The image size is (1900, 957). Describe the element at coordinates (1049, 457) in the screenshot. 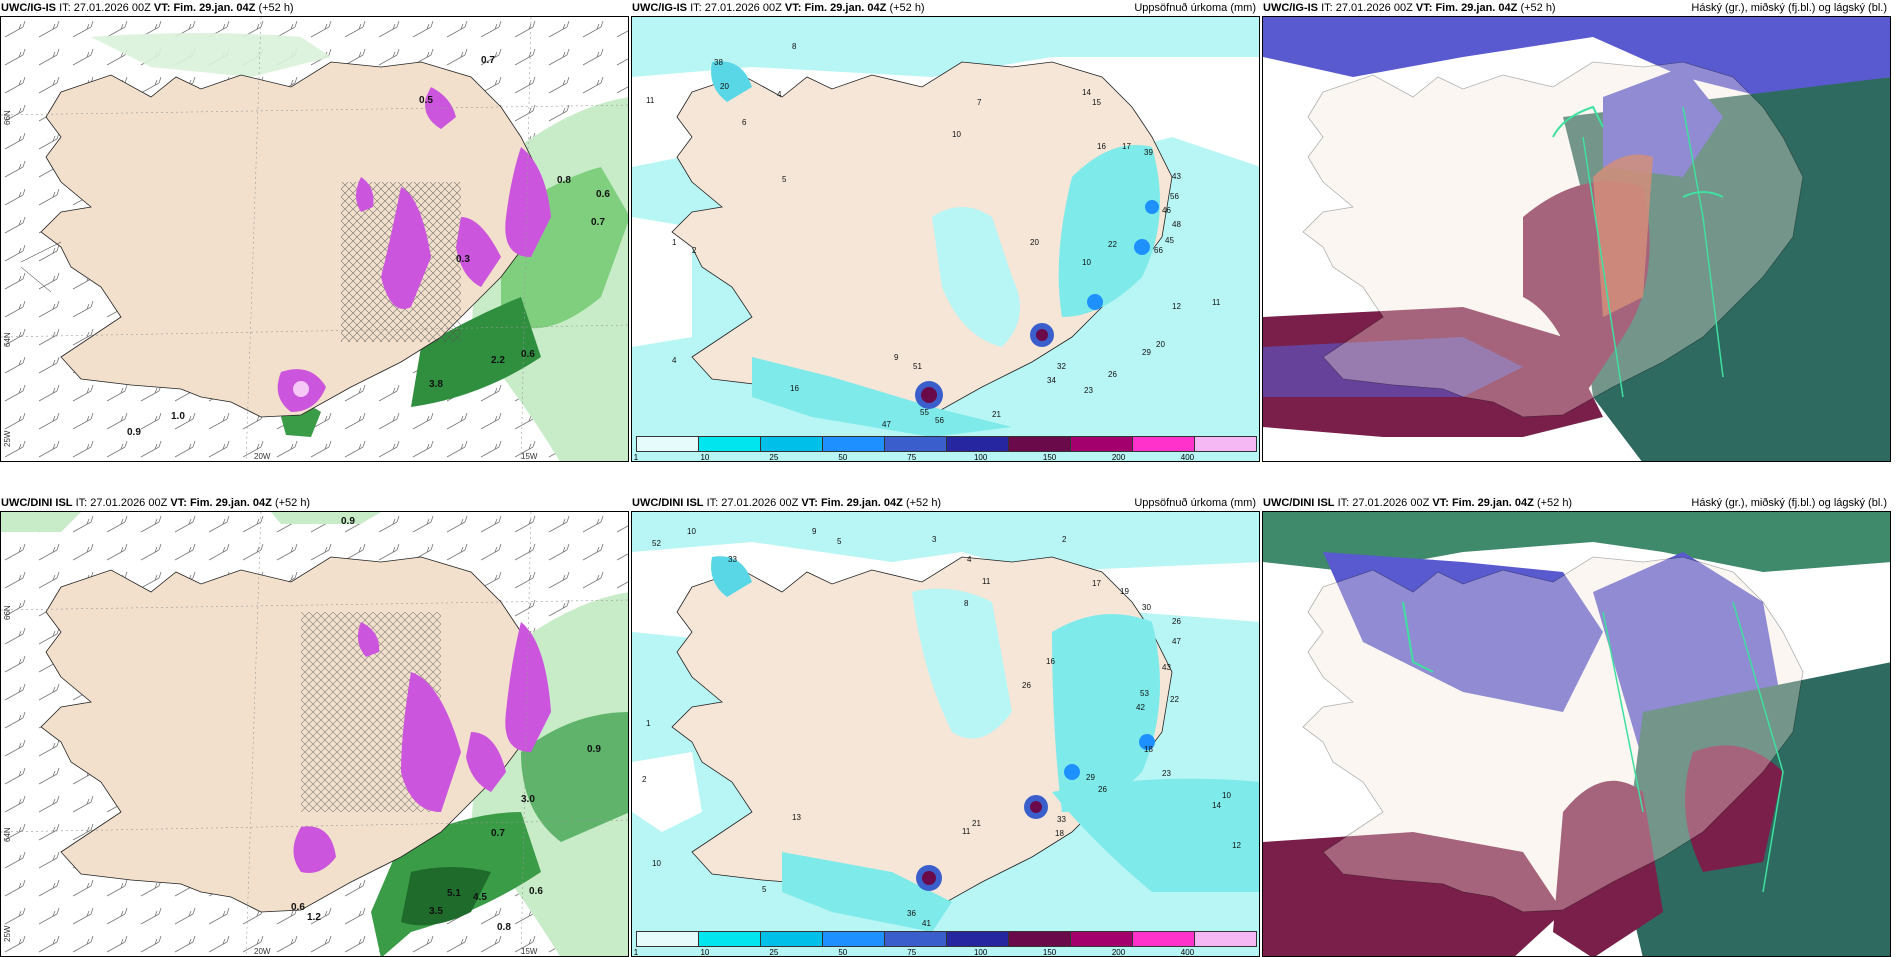

I see `colorbar-tick: 150` at that location.